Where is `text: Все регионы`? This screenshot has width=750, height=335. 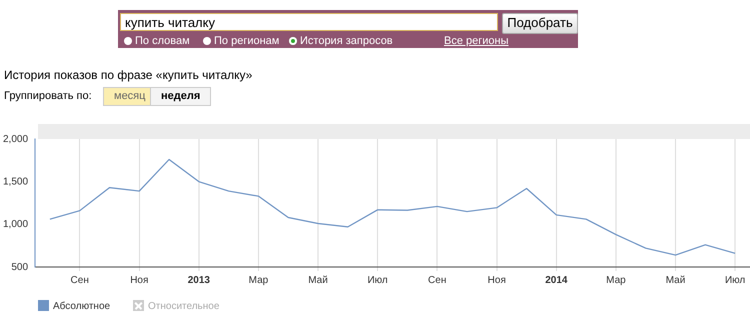 text: Все регионы is located at coordinates (476, 41).